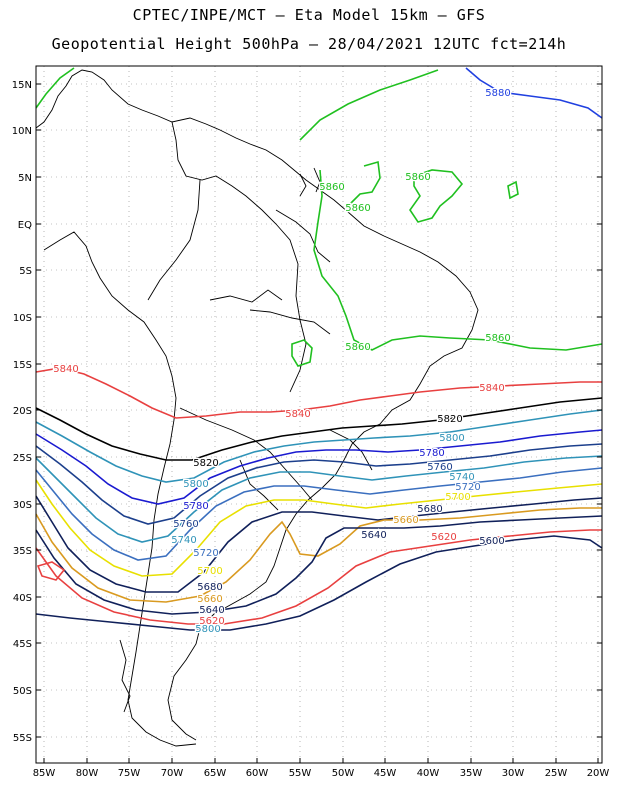  I want to click on contour-5780-line, so click(319, 467).